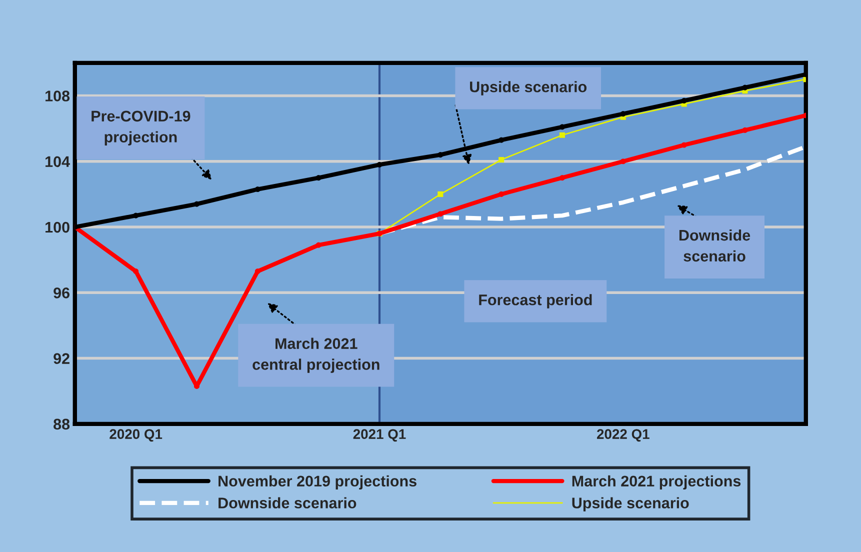 The height and width of the screenshot is (552, 861). What do you see at coordinates (58, 227) in the screenshot?
I see `y-tick-label: 100` at bounding box center [58, 227].